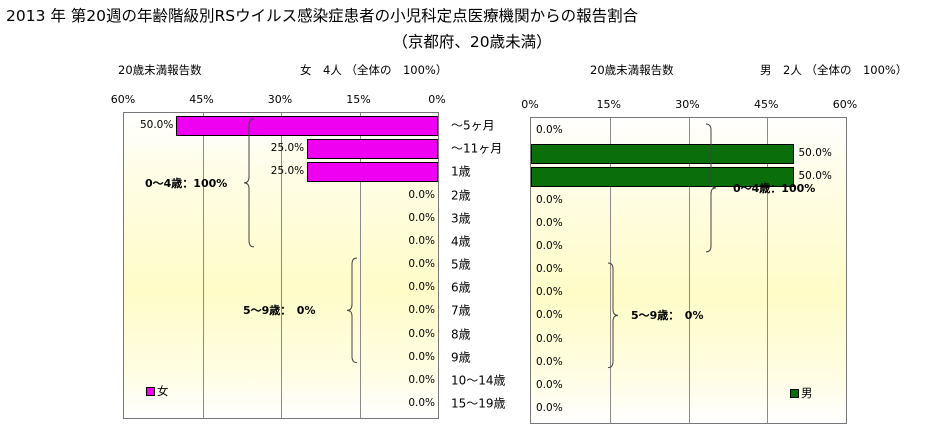 The image size is (944, 443). Describe the element at coordinates (632, 70) in the screenshot. I see `male-header-label: 20歳未満報告数` at that location.